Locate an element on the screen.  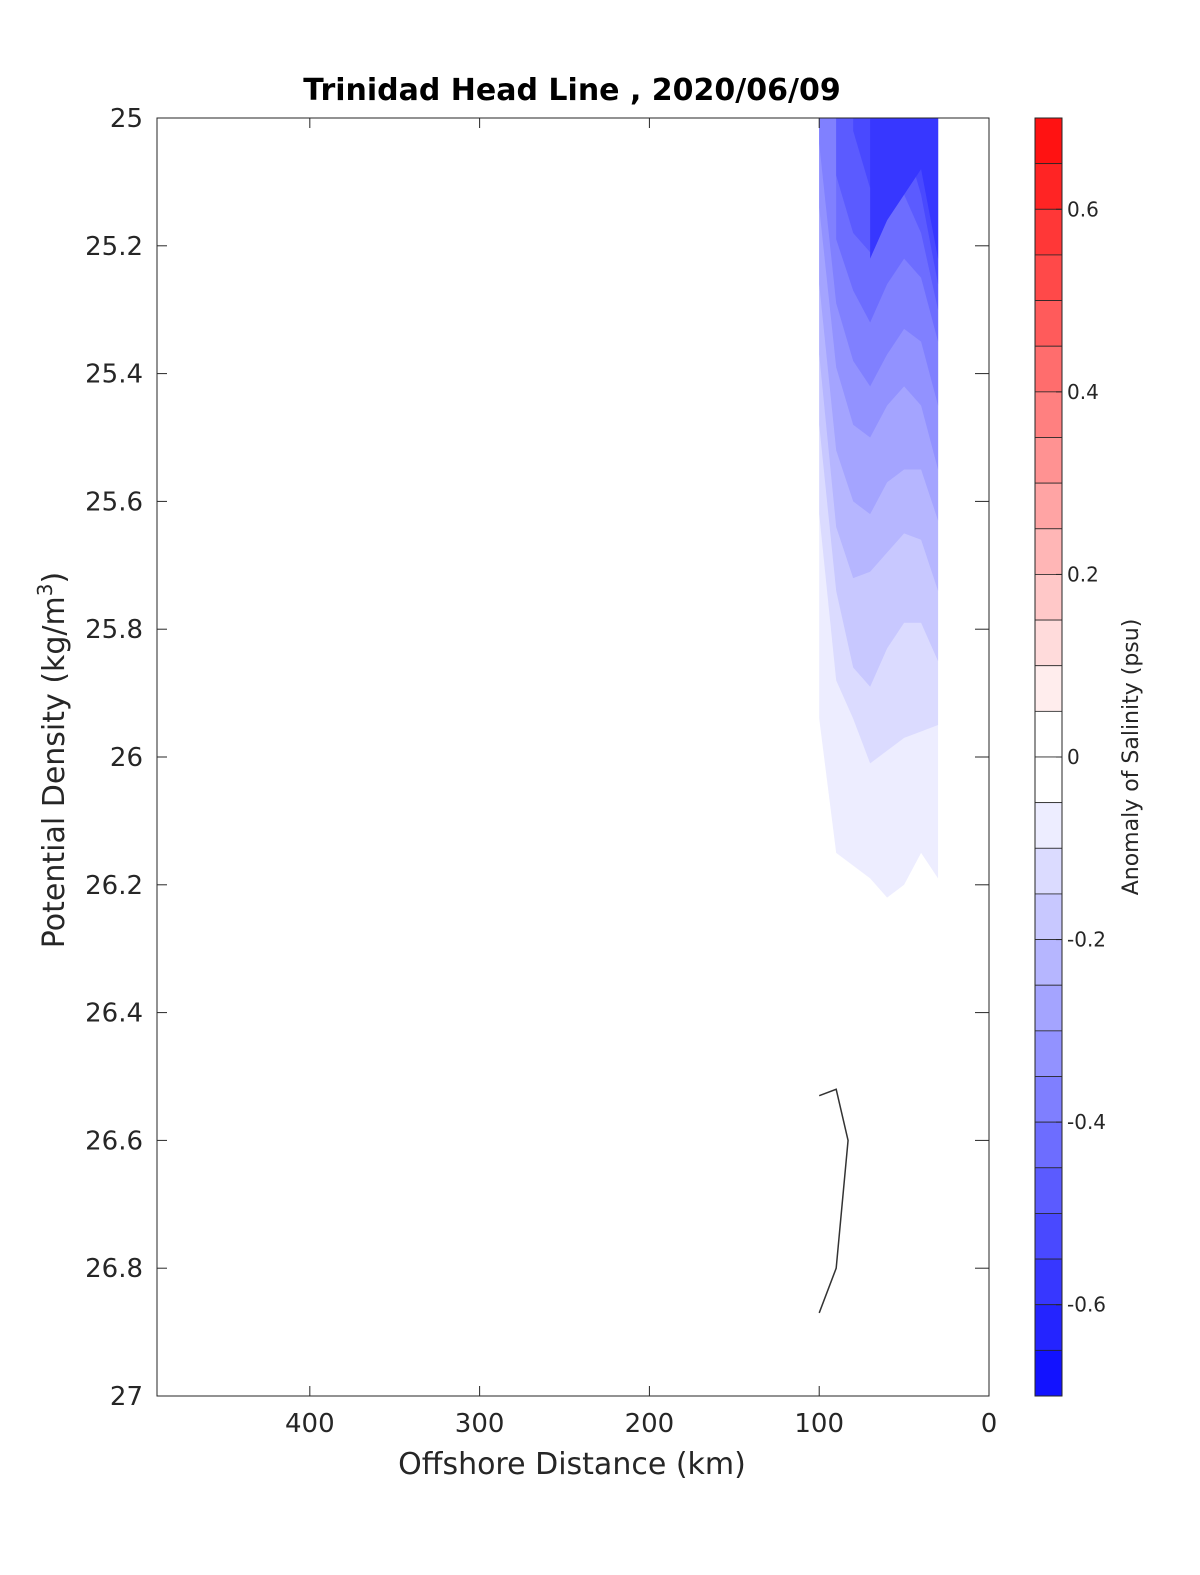
y-tick-label-3: 25.6 is located at coordinates (114, 502).